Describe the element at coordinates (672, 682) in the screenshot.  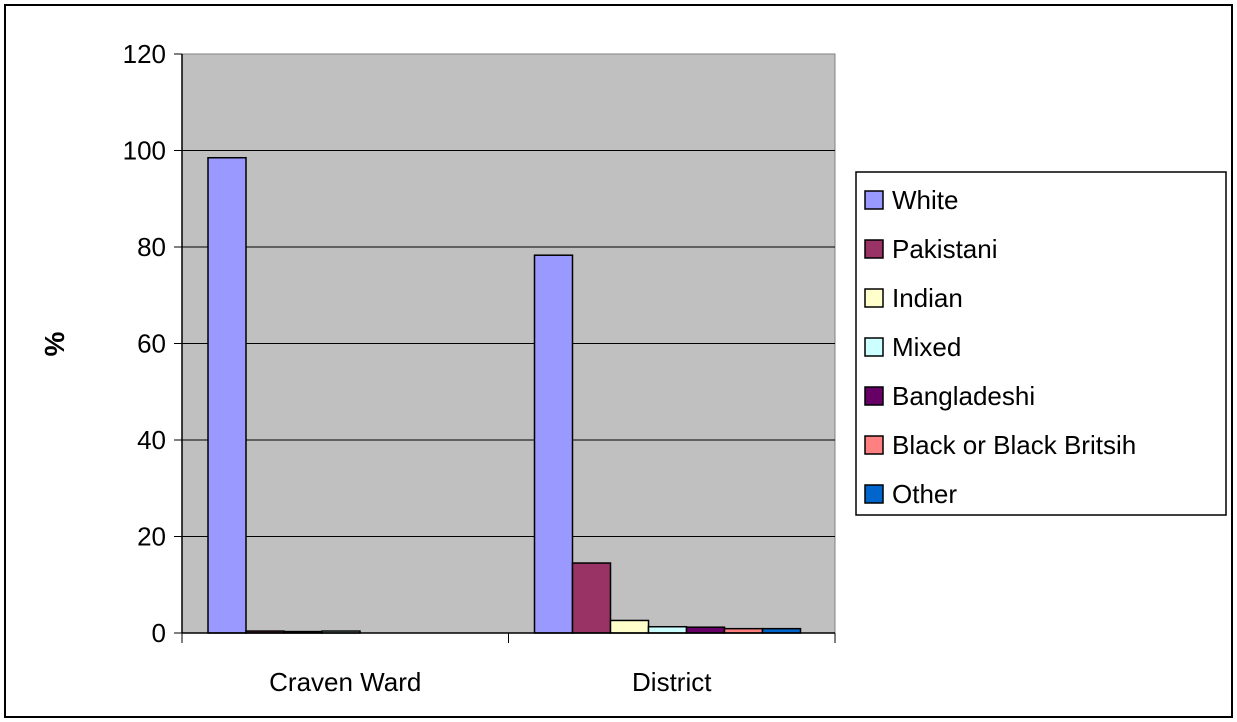
I see `x-category-label: District` at that location.